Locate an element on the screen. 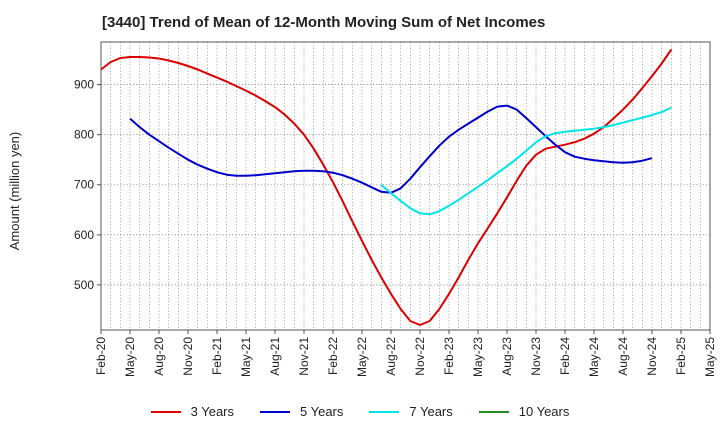  legend-item: 3 Years is located at coordinates (192, 411).